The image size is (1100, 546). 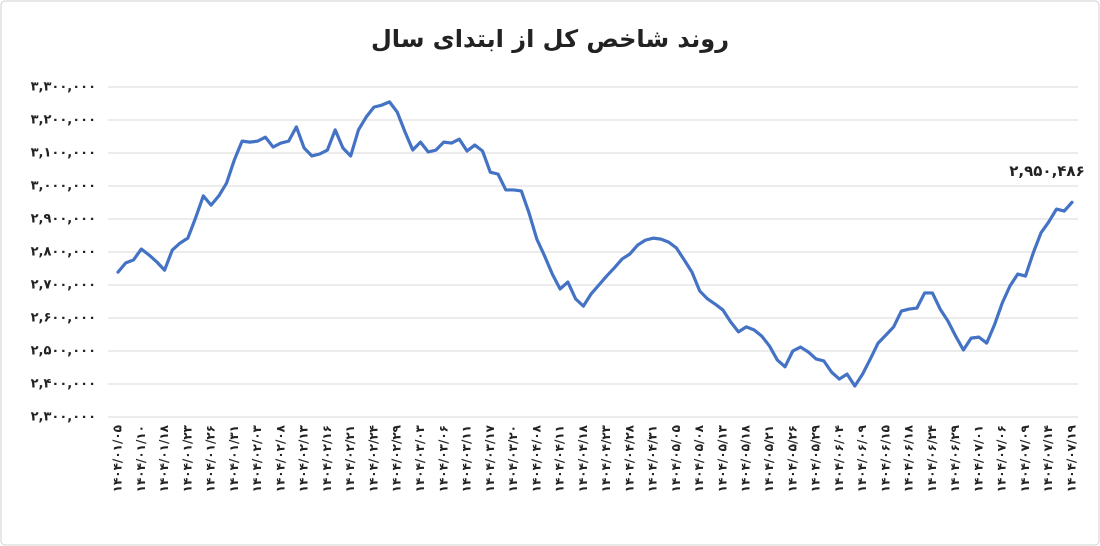 What do you see at coordinates (304, 458) in the screenshot?
I see `x-tick-label: ۱۴۰۴/۰۲/۱۳` at bounding box center [304, 458].